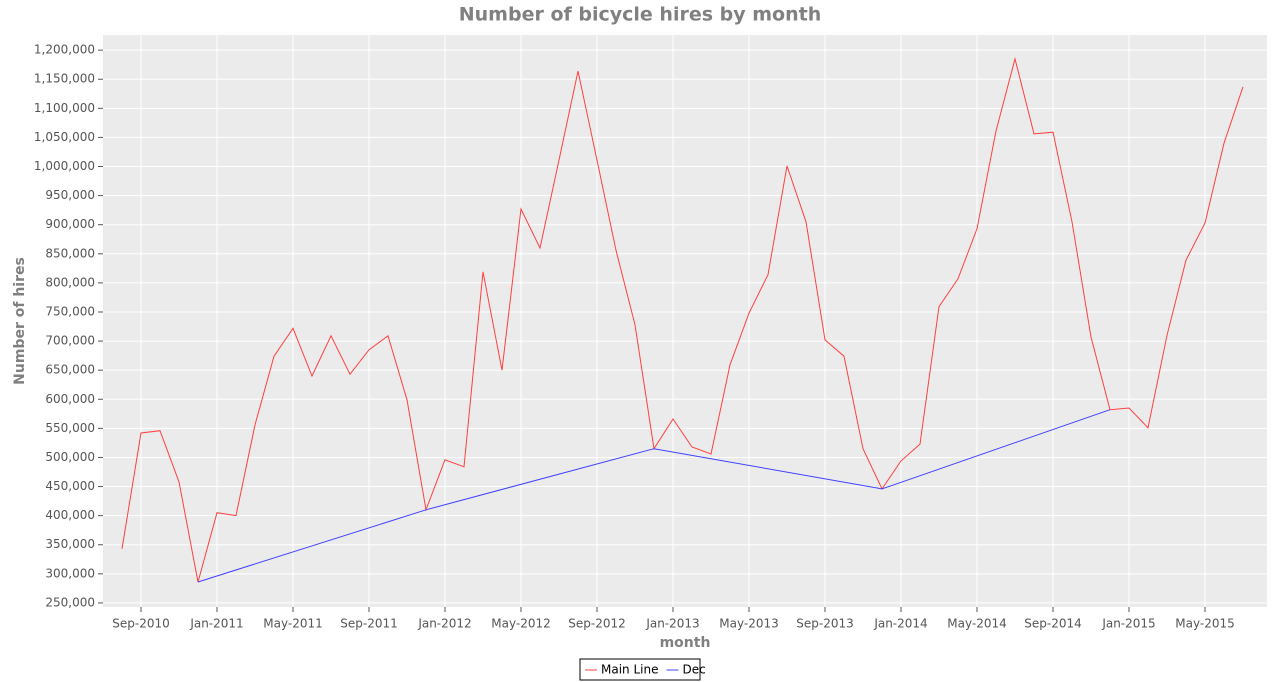  I want to click on x-tick-label: May-2012, so click(520, 624).